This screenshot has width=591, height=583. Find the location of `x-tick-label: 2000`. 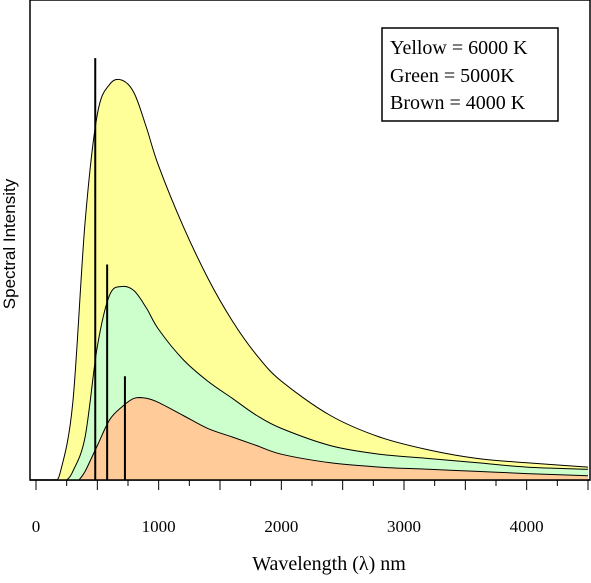

x-tick-label: 2000 is located at coordinates (281, 526).